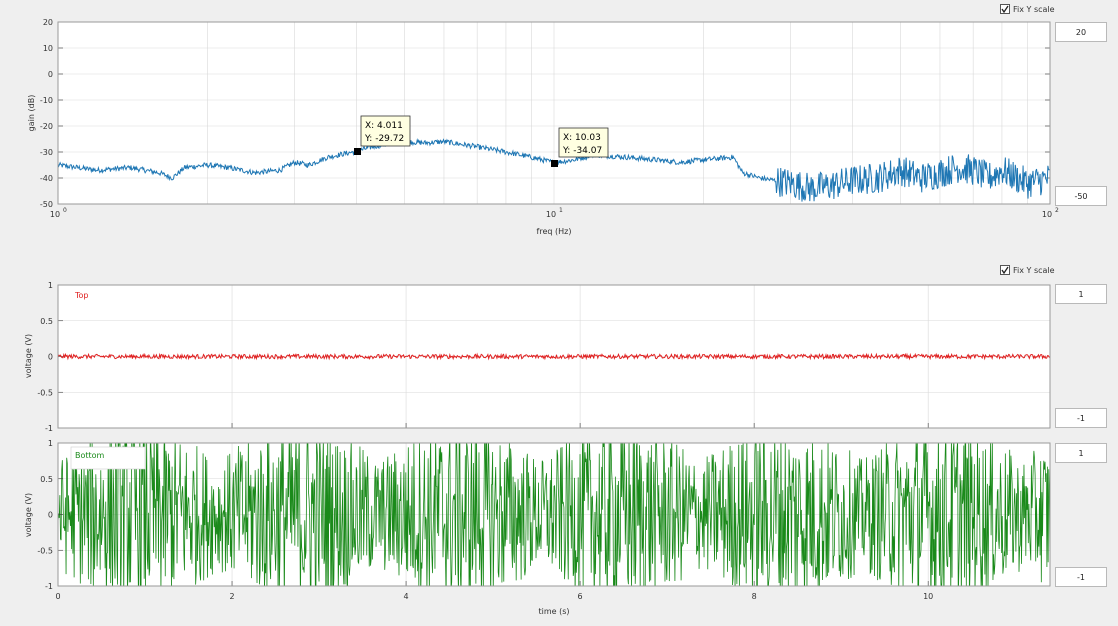 This screenshot has width=1118, height=626. What do you see at coordinates (1034, 9) in the screenshot?
I see `freq-fix-y-scale-label: Fix Y scale` at bounding box center [1034, 9].